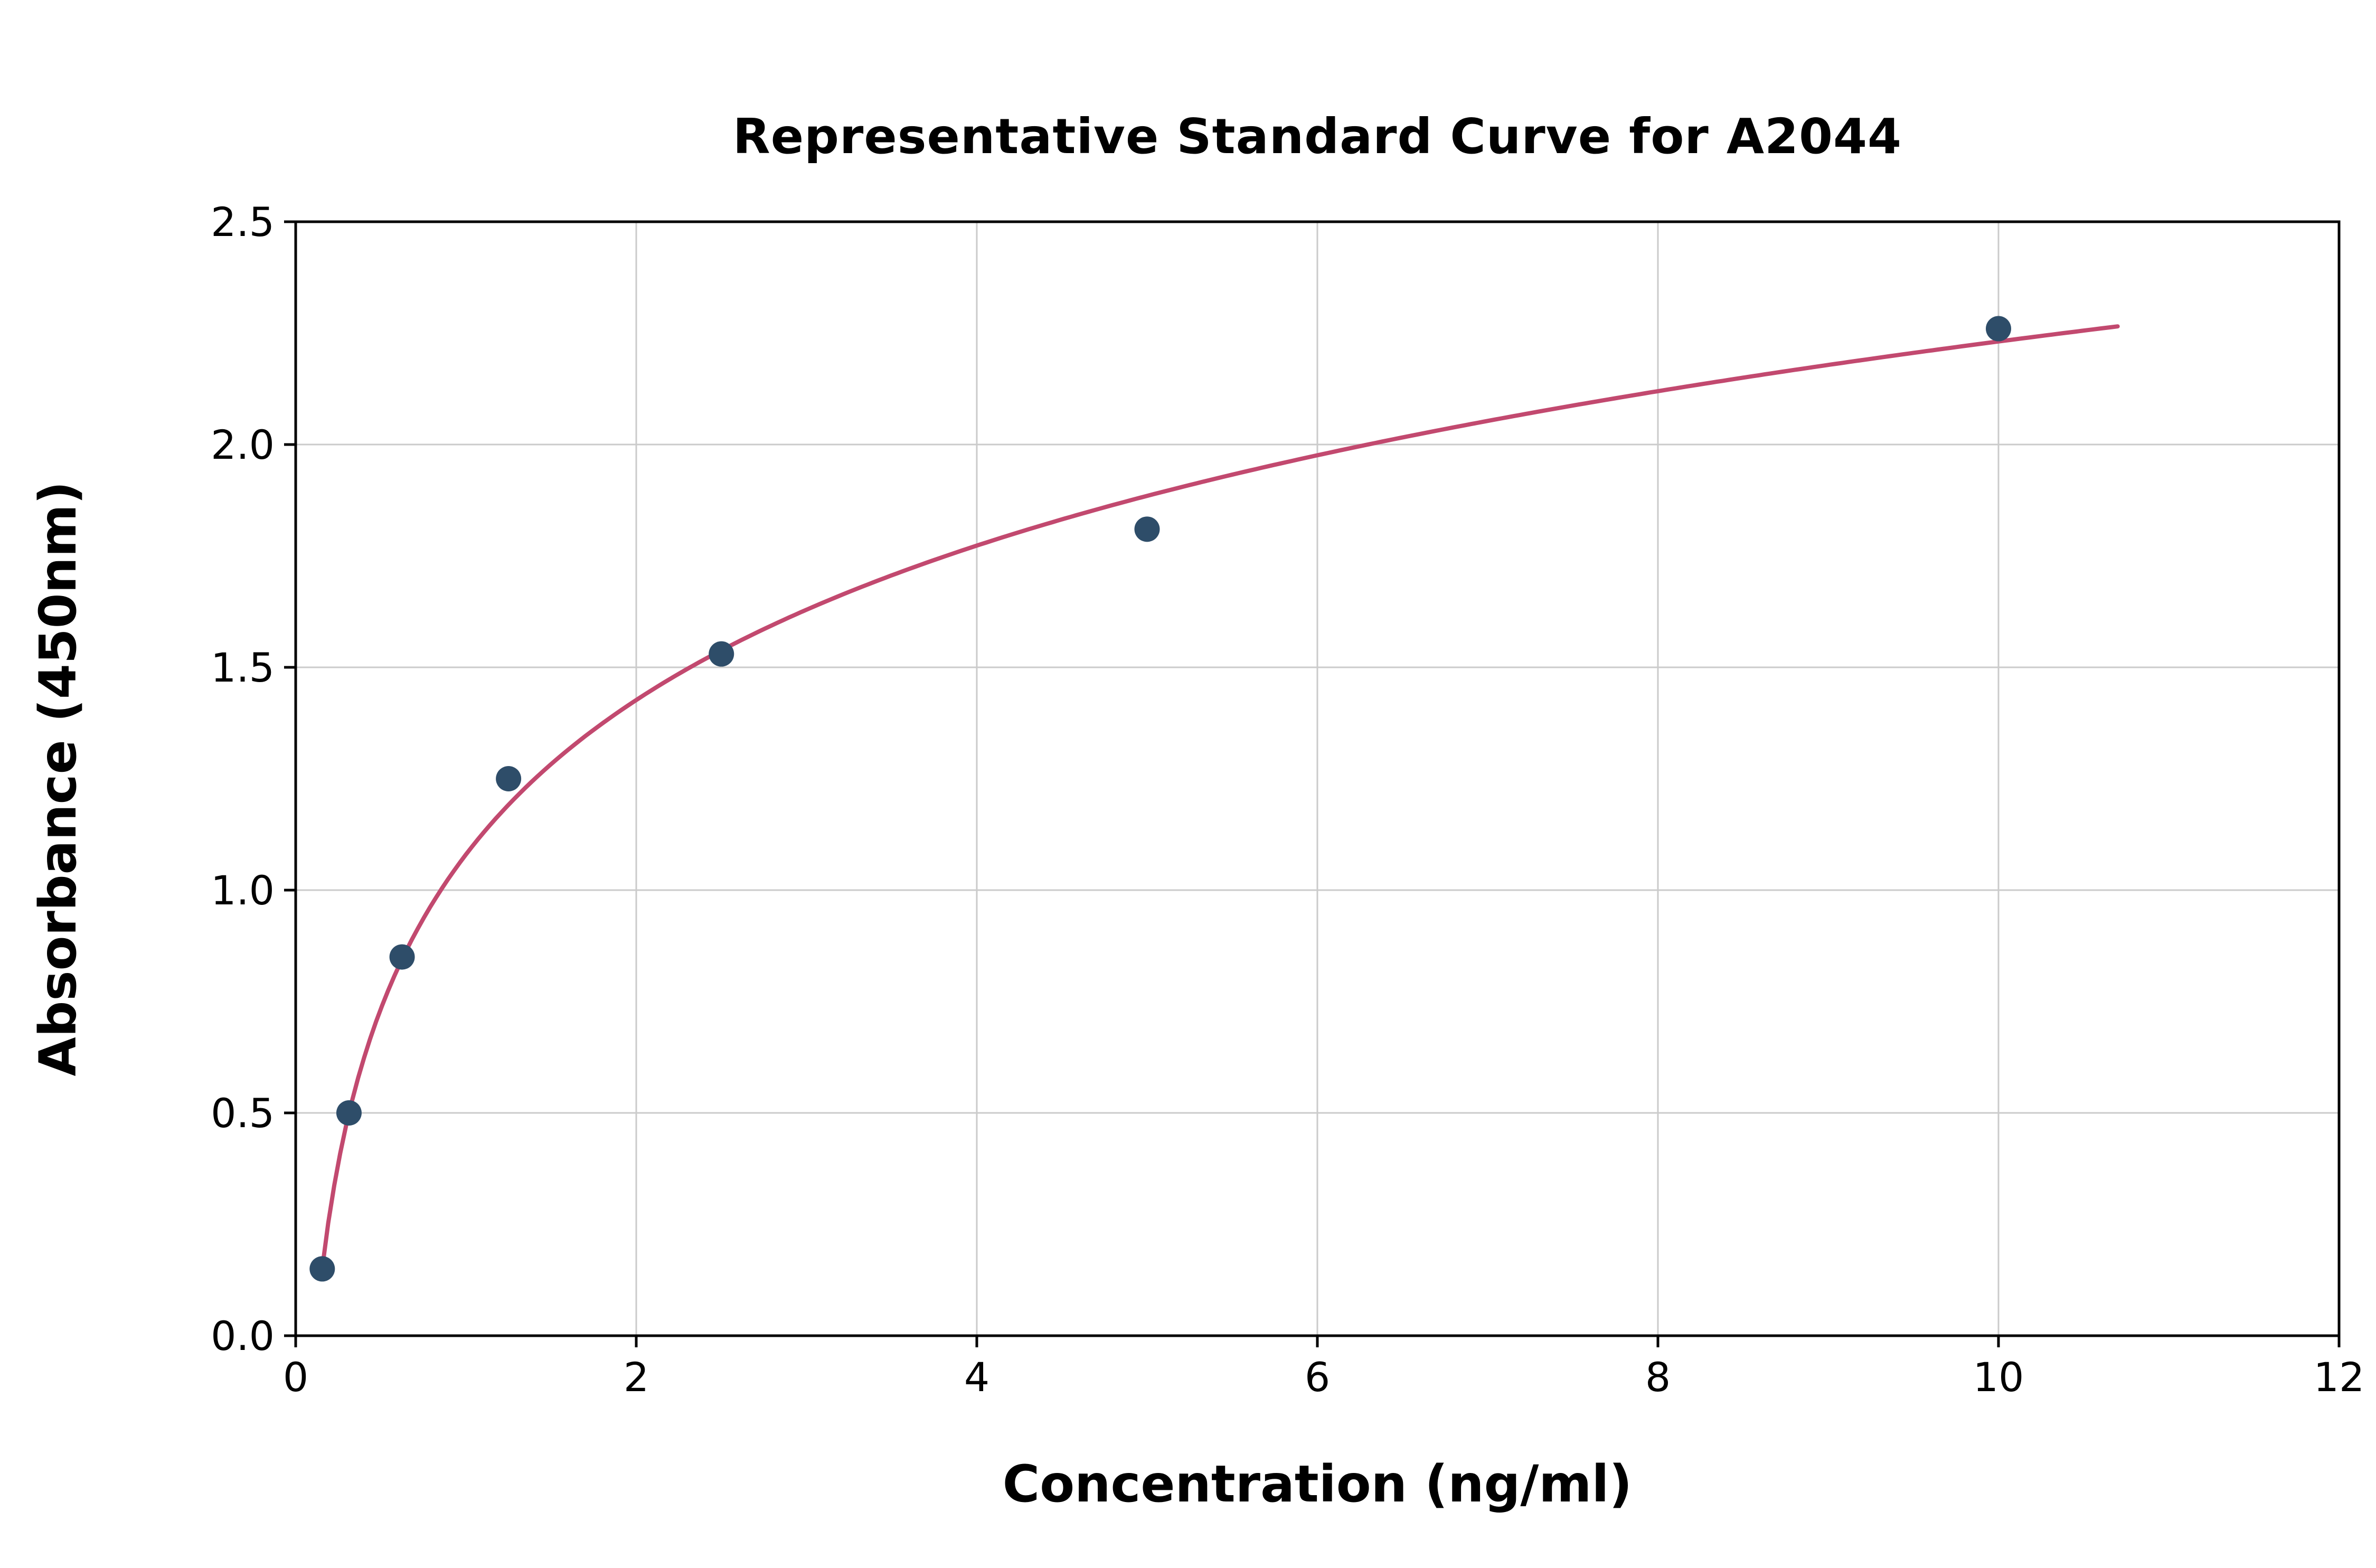 This screenshot has height=1568, width=2376. What do you see at coordinates (243, 444) in the screenshot?
I see `y-tick-label: 2.0` at bounding box center [243, 444].